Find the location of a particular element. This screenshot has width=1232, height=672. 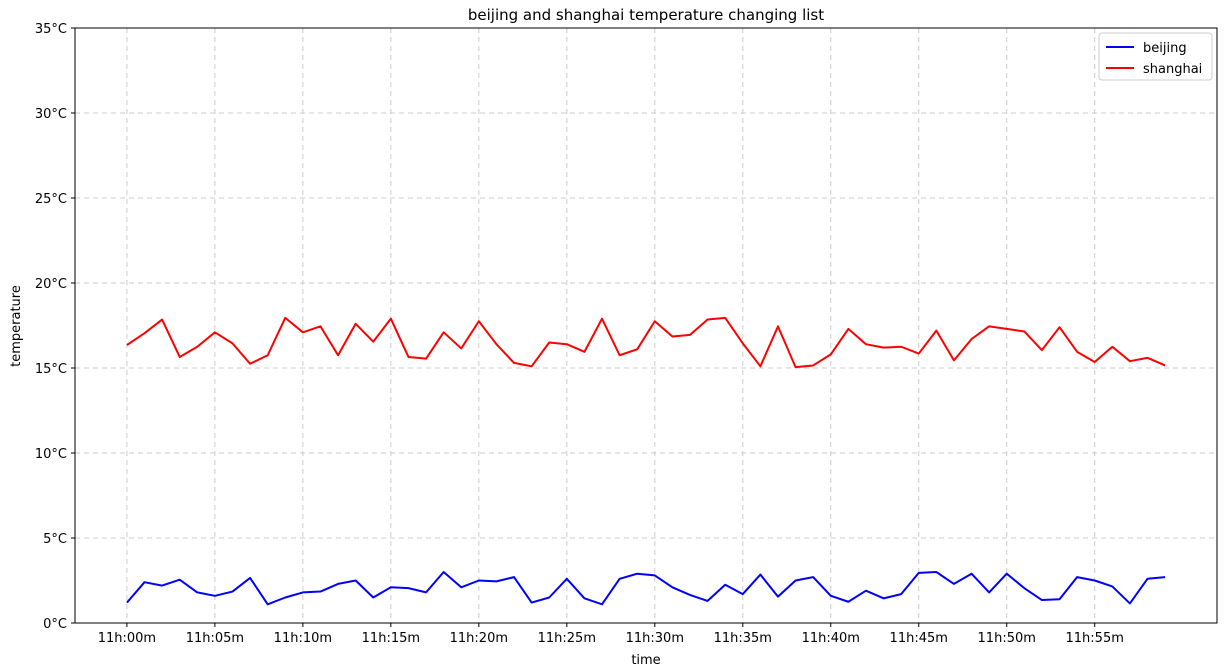

y-tick-label: 5°C is located at coordinates (55, 539).